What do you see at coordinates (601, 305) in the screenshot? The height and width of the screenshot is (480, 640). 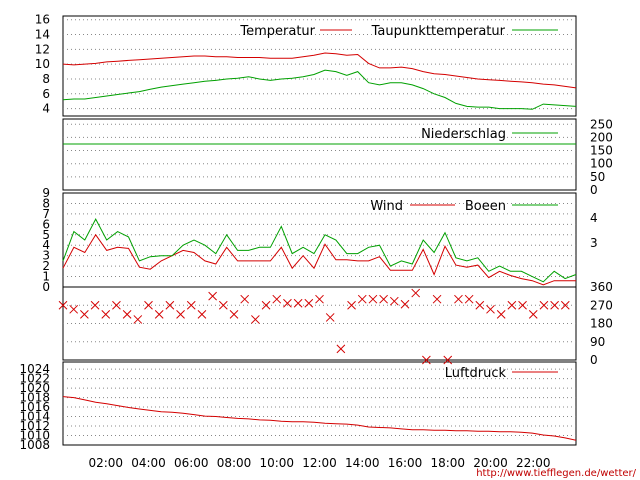 I see `ytick-wind_direction: 270` at bounding box center [601, 305].